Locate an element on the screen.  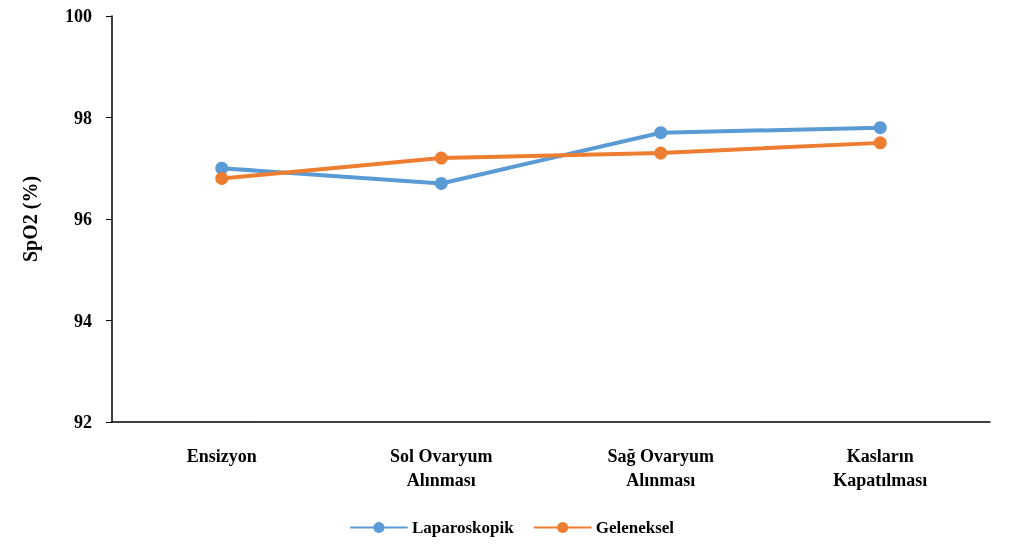
legend-label: Laparoskopik is located at coordinates (463, 527).